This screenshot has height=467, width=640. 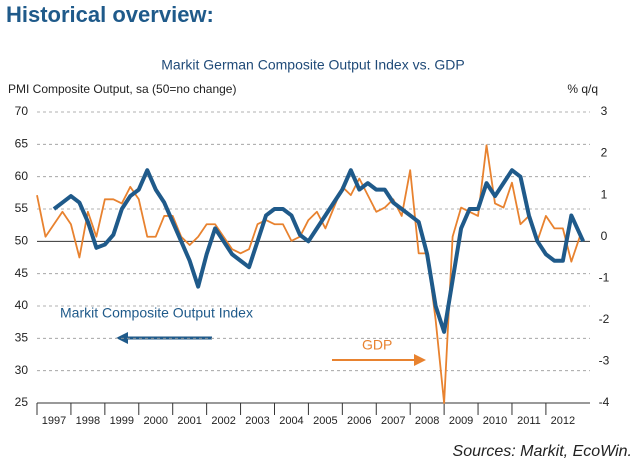 What do you see at coordinates (22, 241) in the screenshot?
I see `y-tick-label: 50` at bounding box center [22, 241].